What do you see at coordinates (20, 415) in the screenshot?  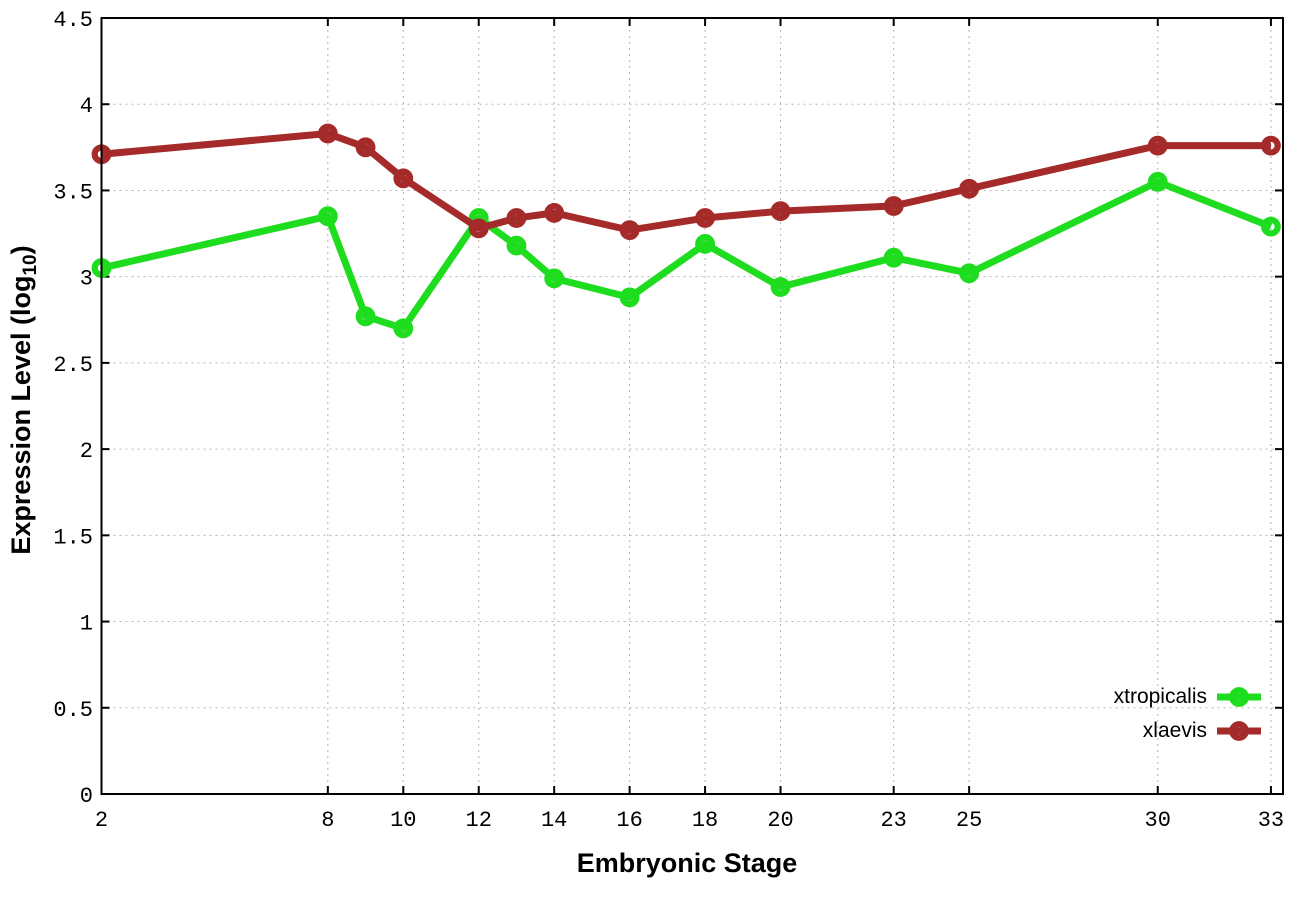 I see `y-axis-title-text: Expression Level (log` at bounding box center [20, 415].